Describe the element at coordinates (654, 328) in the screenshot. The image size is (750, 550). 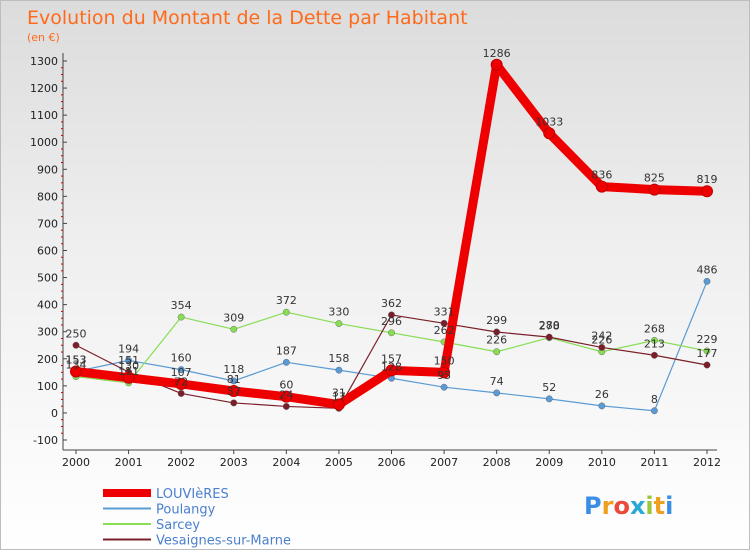
I see `data-label: 268` at that location.